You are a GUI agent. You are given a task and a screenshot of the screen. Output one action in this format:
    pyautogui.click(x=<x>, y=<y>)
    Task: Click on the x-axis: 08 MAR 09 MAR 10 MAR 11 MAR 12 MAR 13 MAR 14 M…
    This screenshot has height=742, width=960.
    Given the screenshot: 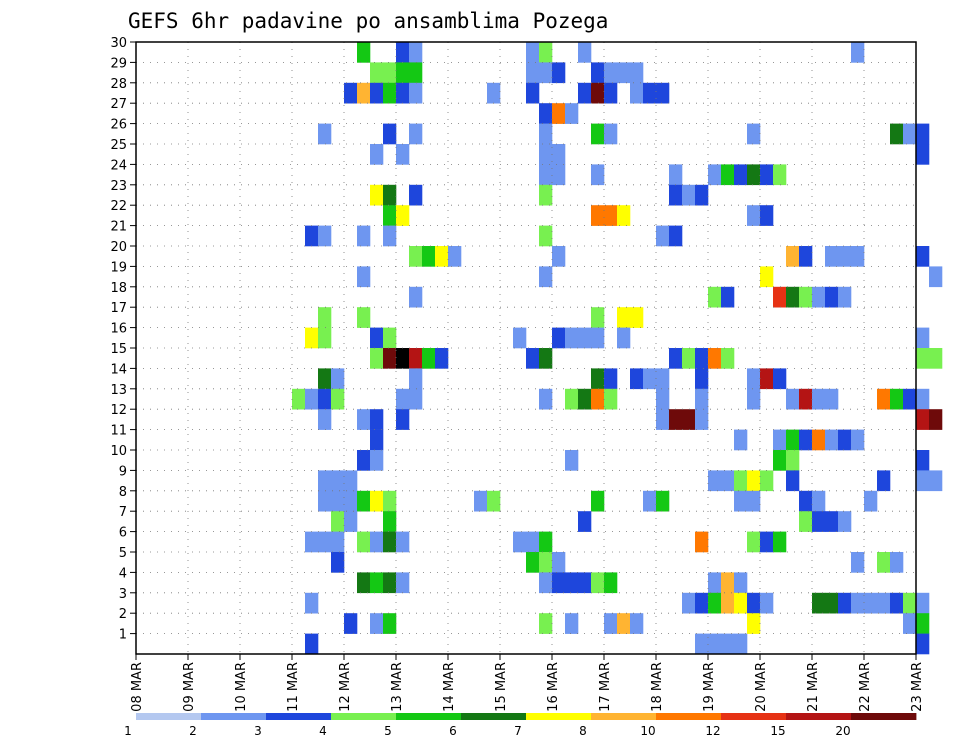 What is the action you would take?
    pyautogui.click(x=527, y=683)
    